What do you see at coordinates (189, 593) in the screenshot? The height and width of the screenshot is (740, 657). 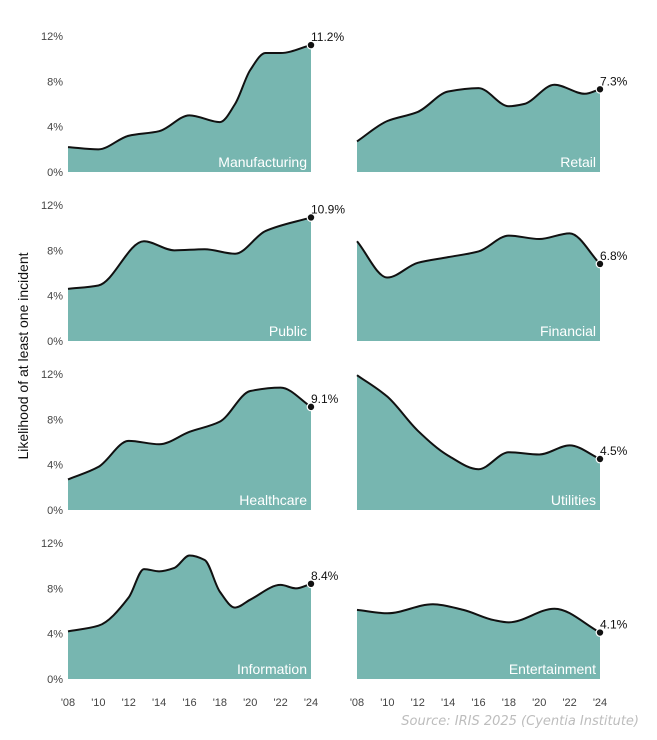 I see `line-information` at bounding box center [189, 593].